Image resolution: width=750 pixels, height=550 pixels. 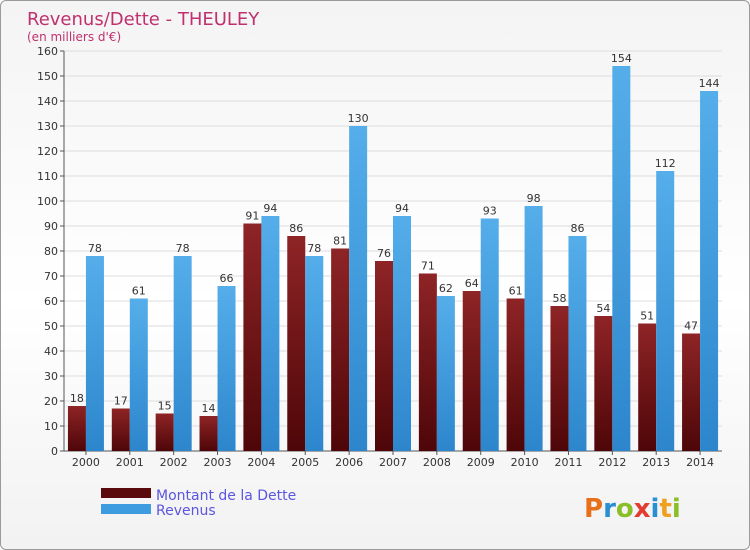 What do you see at coordinates (51, 326) in the screenshot?
I see `y-tick-label: 50` at bounding box center [51, 326].